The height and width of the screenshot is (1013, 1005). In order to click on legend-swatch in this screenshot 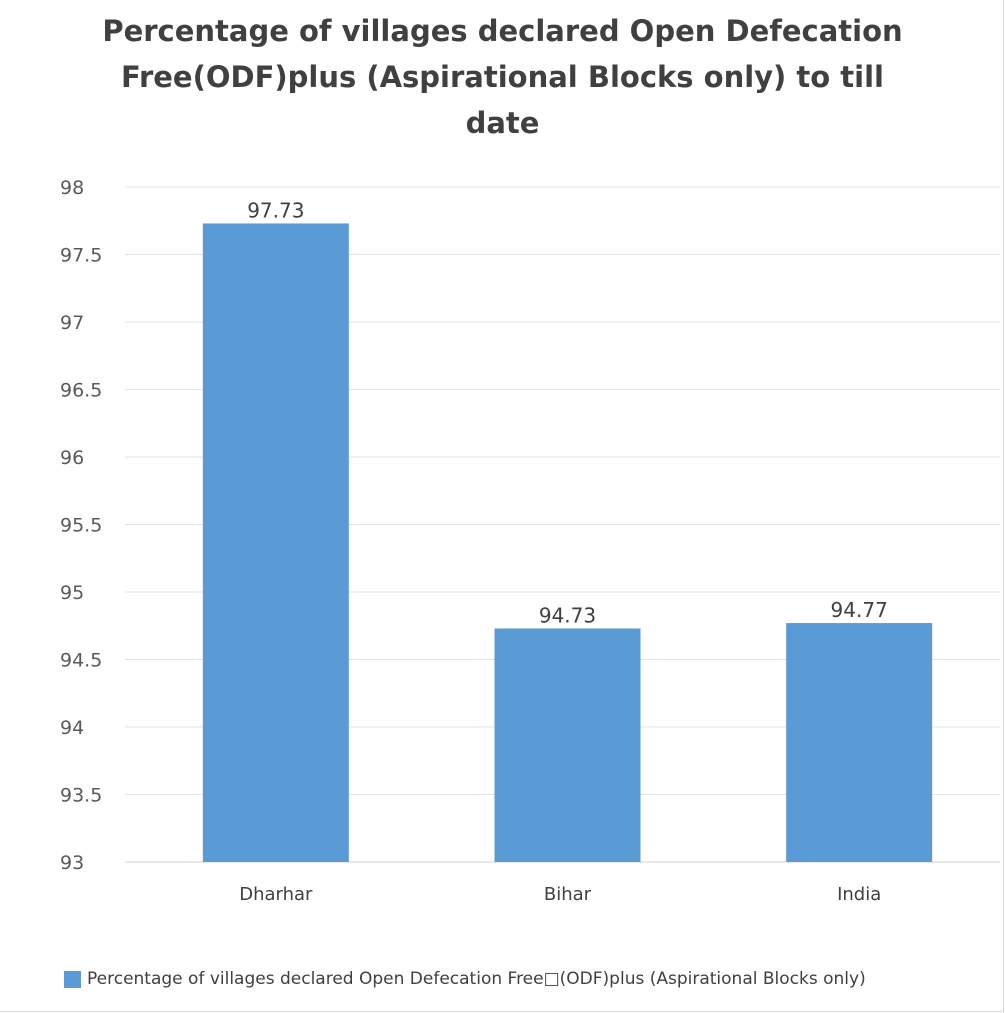, I will do `click(72, 979)`.